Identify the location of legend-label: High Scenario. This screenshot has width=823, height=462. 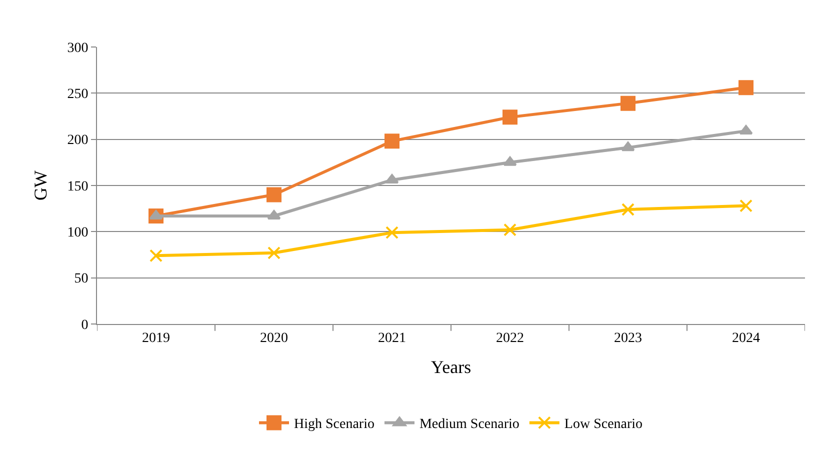
(334, 424).